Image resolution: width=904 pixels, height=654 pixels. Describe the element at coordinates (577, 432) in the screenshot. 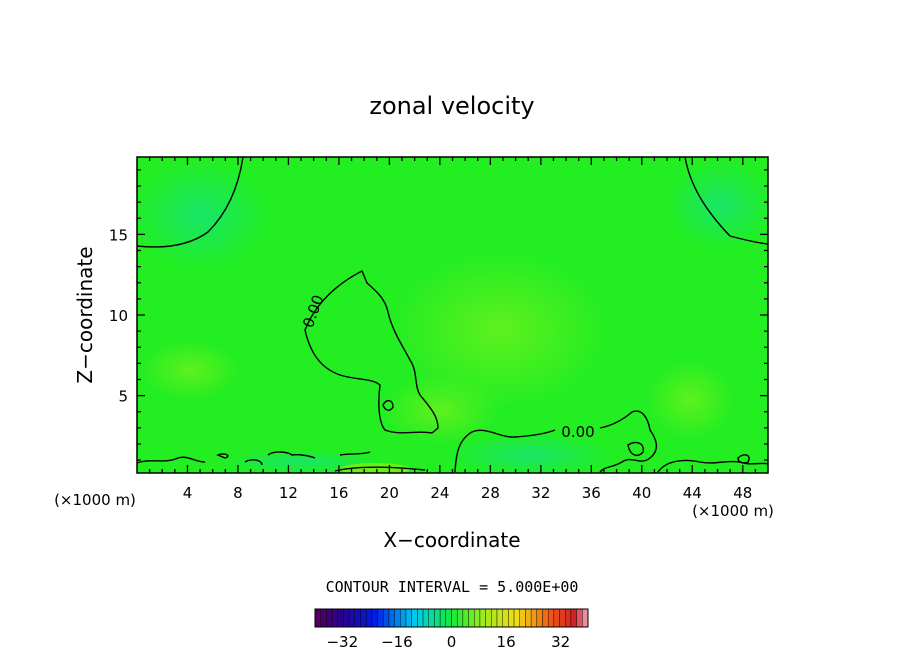

I see `contour-label: 0.00` at that location.